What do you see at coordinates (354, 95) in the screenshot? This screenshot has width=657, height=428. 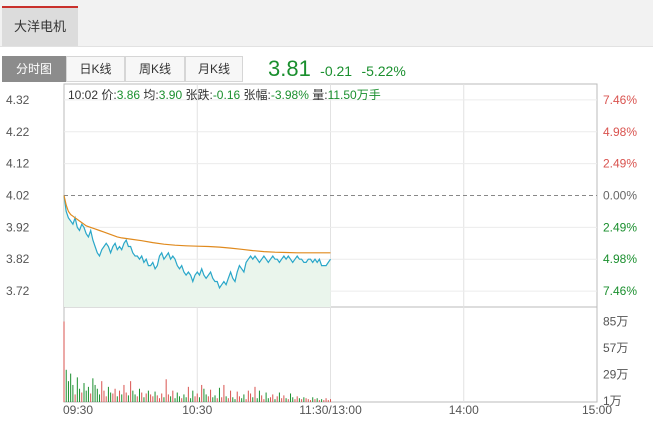 I see `info-vol: 11.50万手` at bounding box center [354, 95].